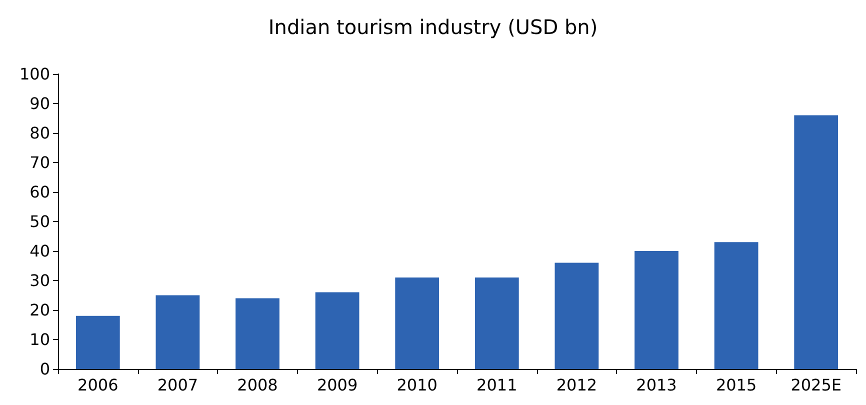 Image resolution: width=866 pixels, height=405 pixels. Describe the element at coordinates (736, 385) in the screenshot. I see `x-tick-label: 2015` at that location.